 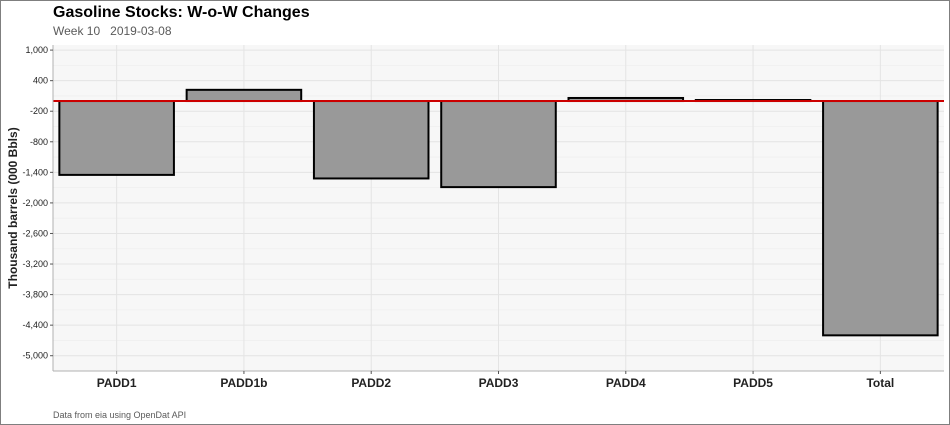 I want to click on y-tick-label: -5,000, so click(x=35, y=356).